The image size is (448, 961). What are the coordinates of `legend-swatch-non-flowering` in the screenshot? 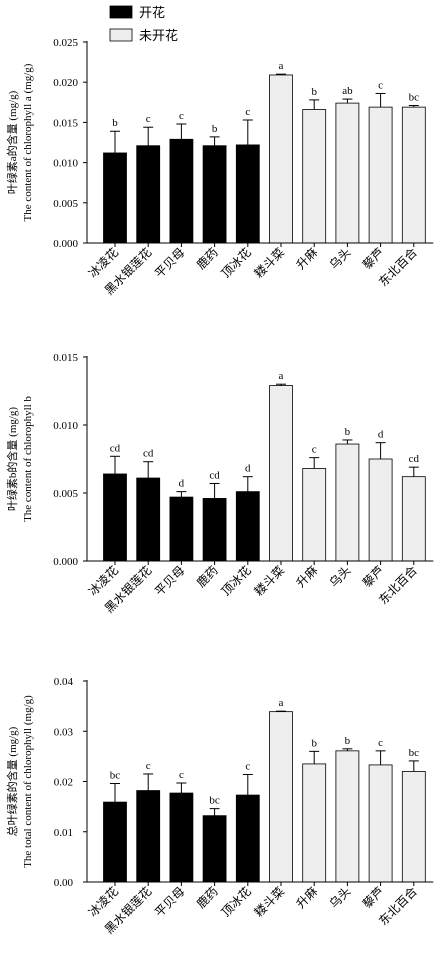 It's located at (121, 35).